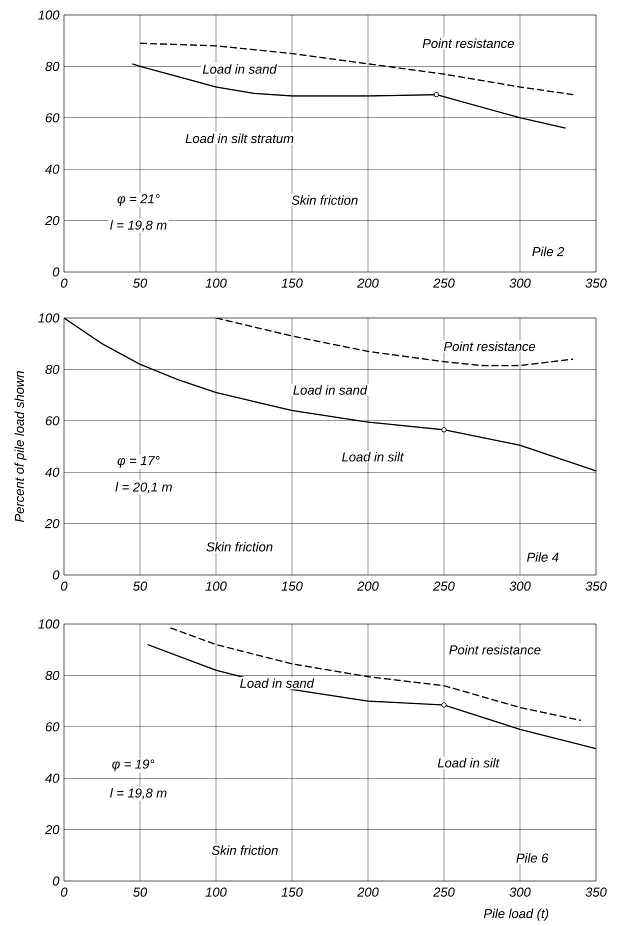 This screenshot has height=926, width=618. What do you see at coordinates (139, 462) in the screenshot?
I see `annotation: φ = 17°` at bounding box center [139, 462].